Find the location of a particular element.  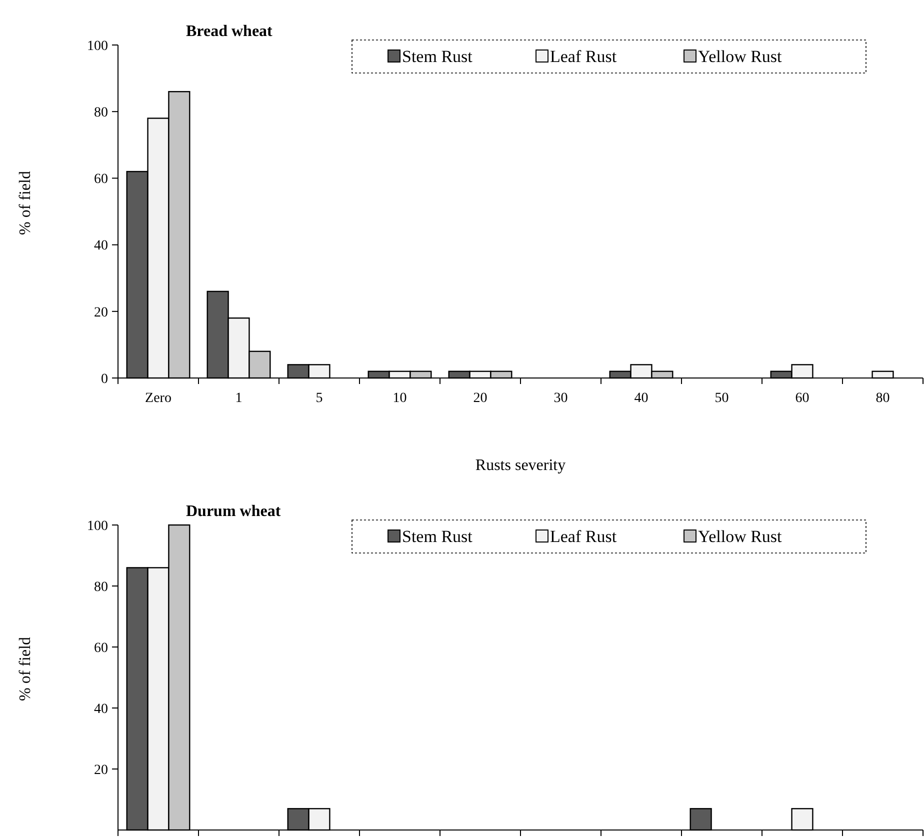

x-tick-label: Zero is located at coordinates (158, 398).